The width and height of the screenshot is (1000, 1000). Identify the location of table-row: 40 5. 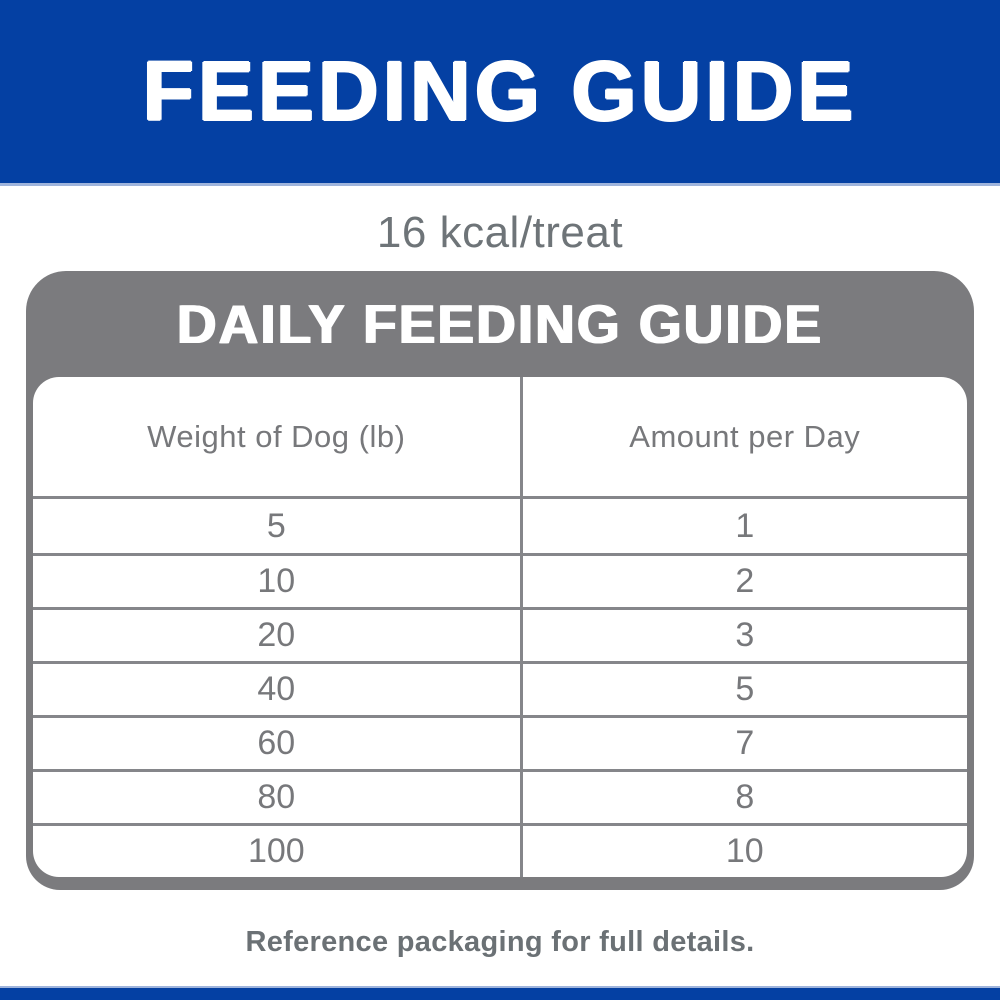
(500, 688).